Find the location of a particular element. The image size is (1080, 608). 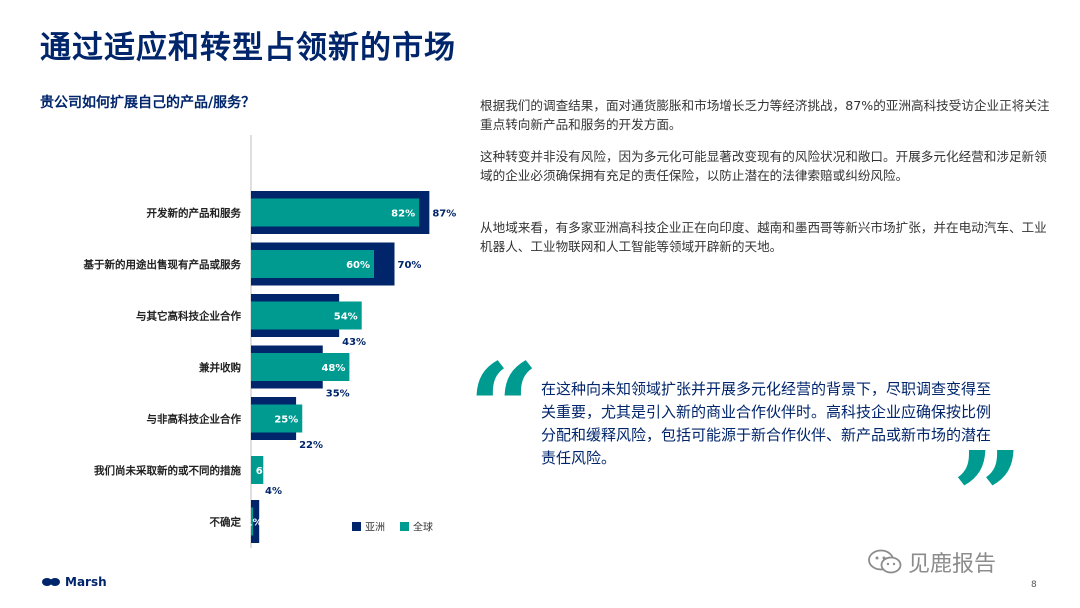

category-label: 不确定 is located at coordinates (226, 522).